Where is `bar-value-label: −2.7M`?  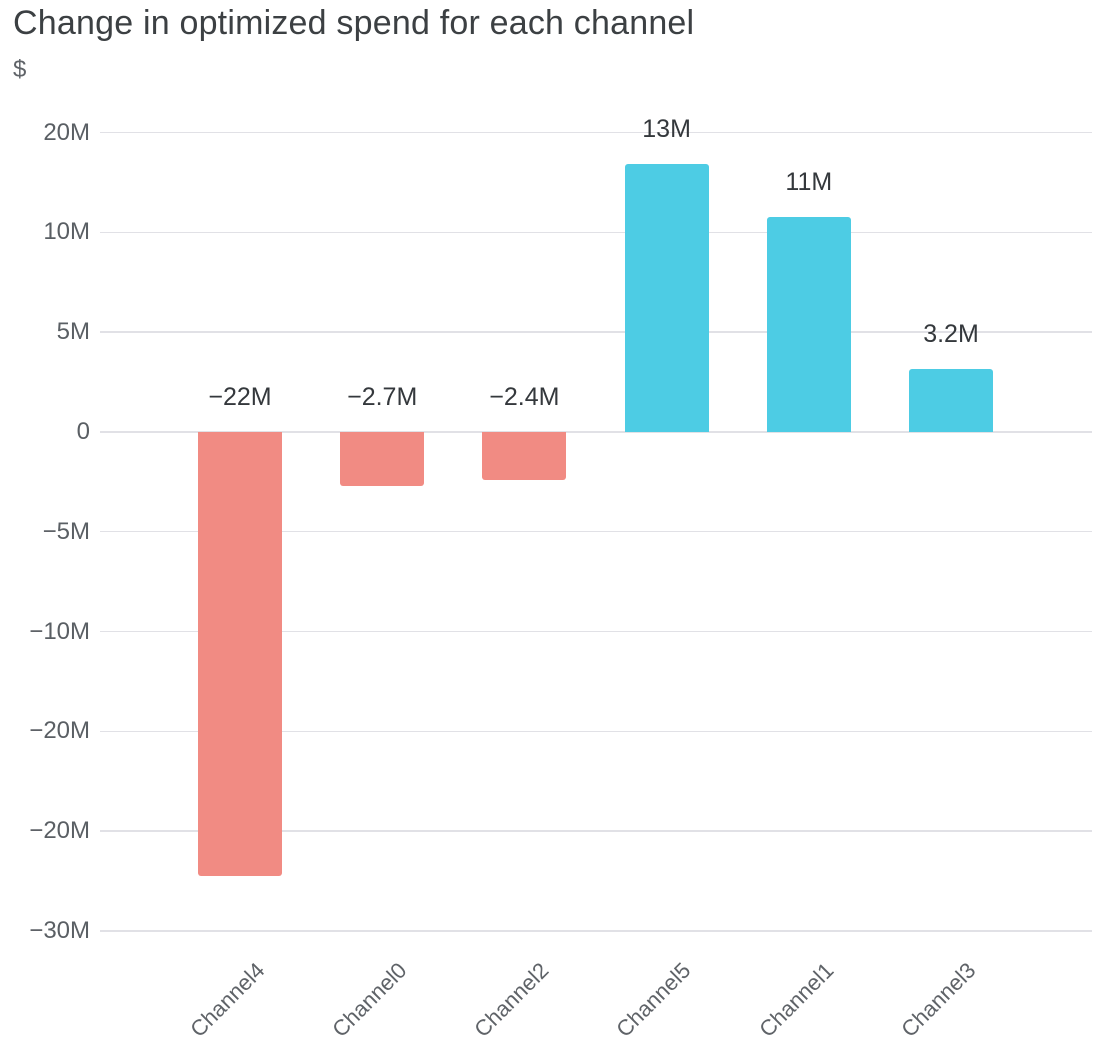
bar-value-label: −2.7M is located at coordinates (382, 396).